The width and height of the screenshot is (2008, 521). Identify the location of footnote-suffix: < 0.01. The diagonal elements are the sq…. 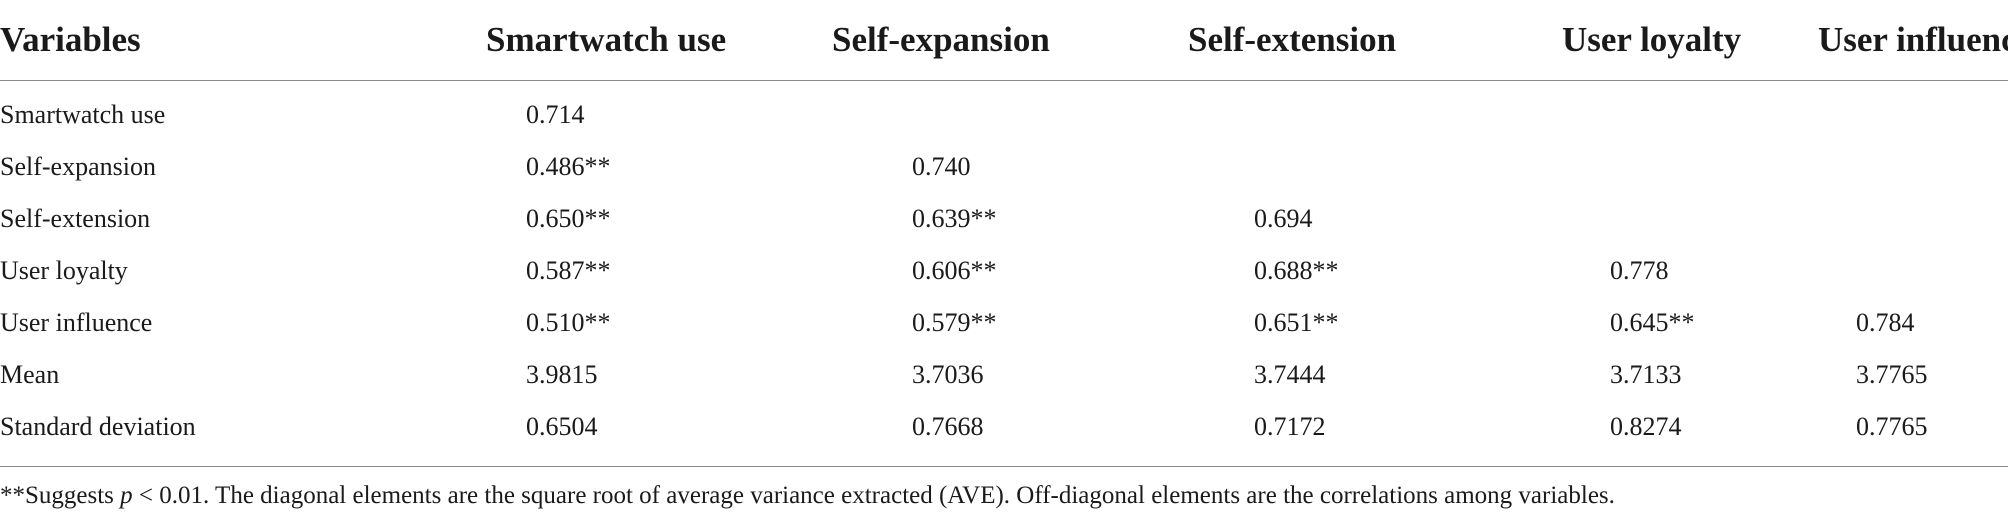
(873, 495).